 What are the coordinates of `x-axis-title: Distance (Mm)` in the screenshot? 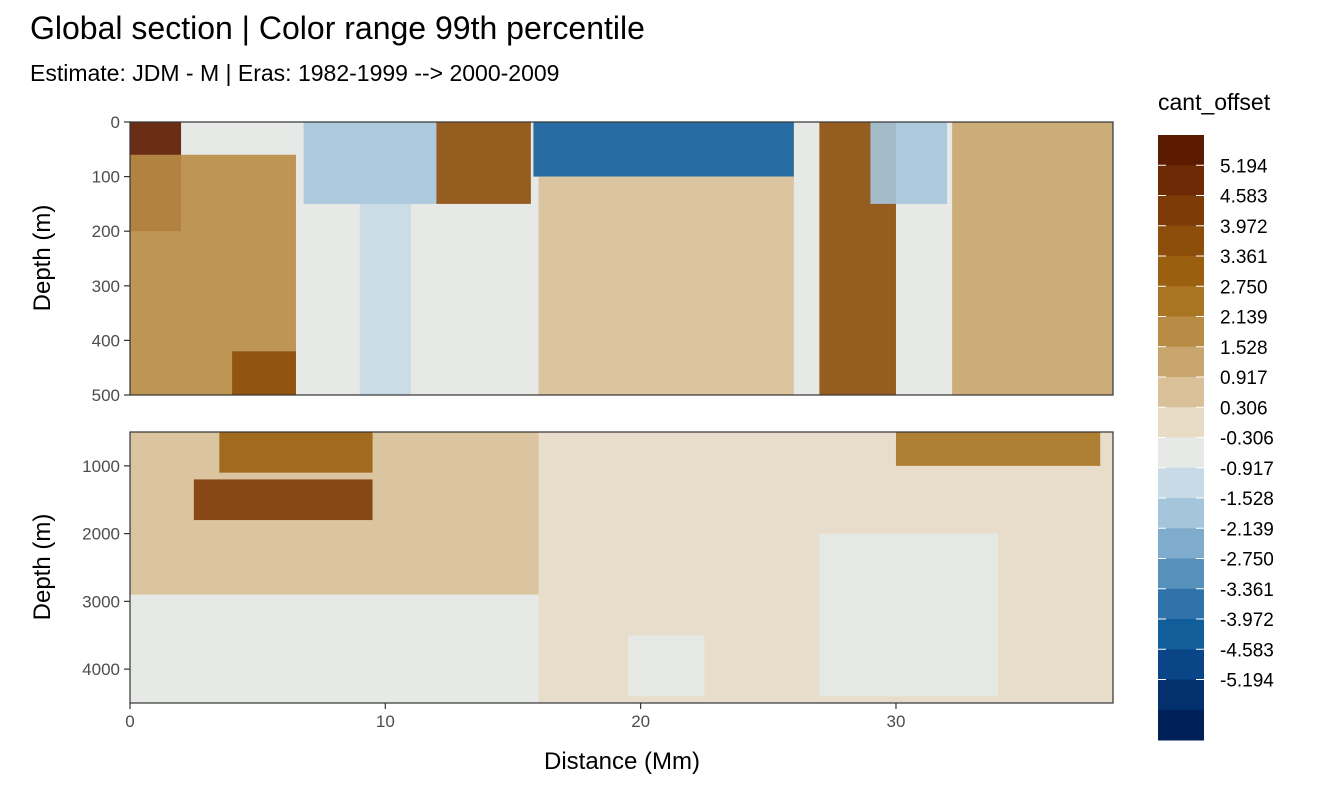 It's located at (622, 761).